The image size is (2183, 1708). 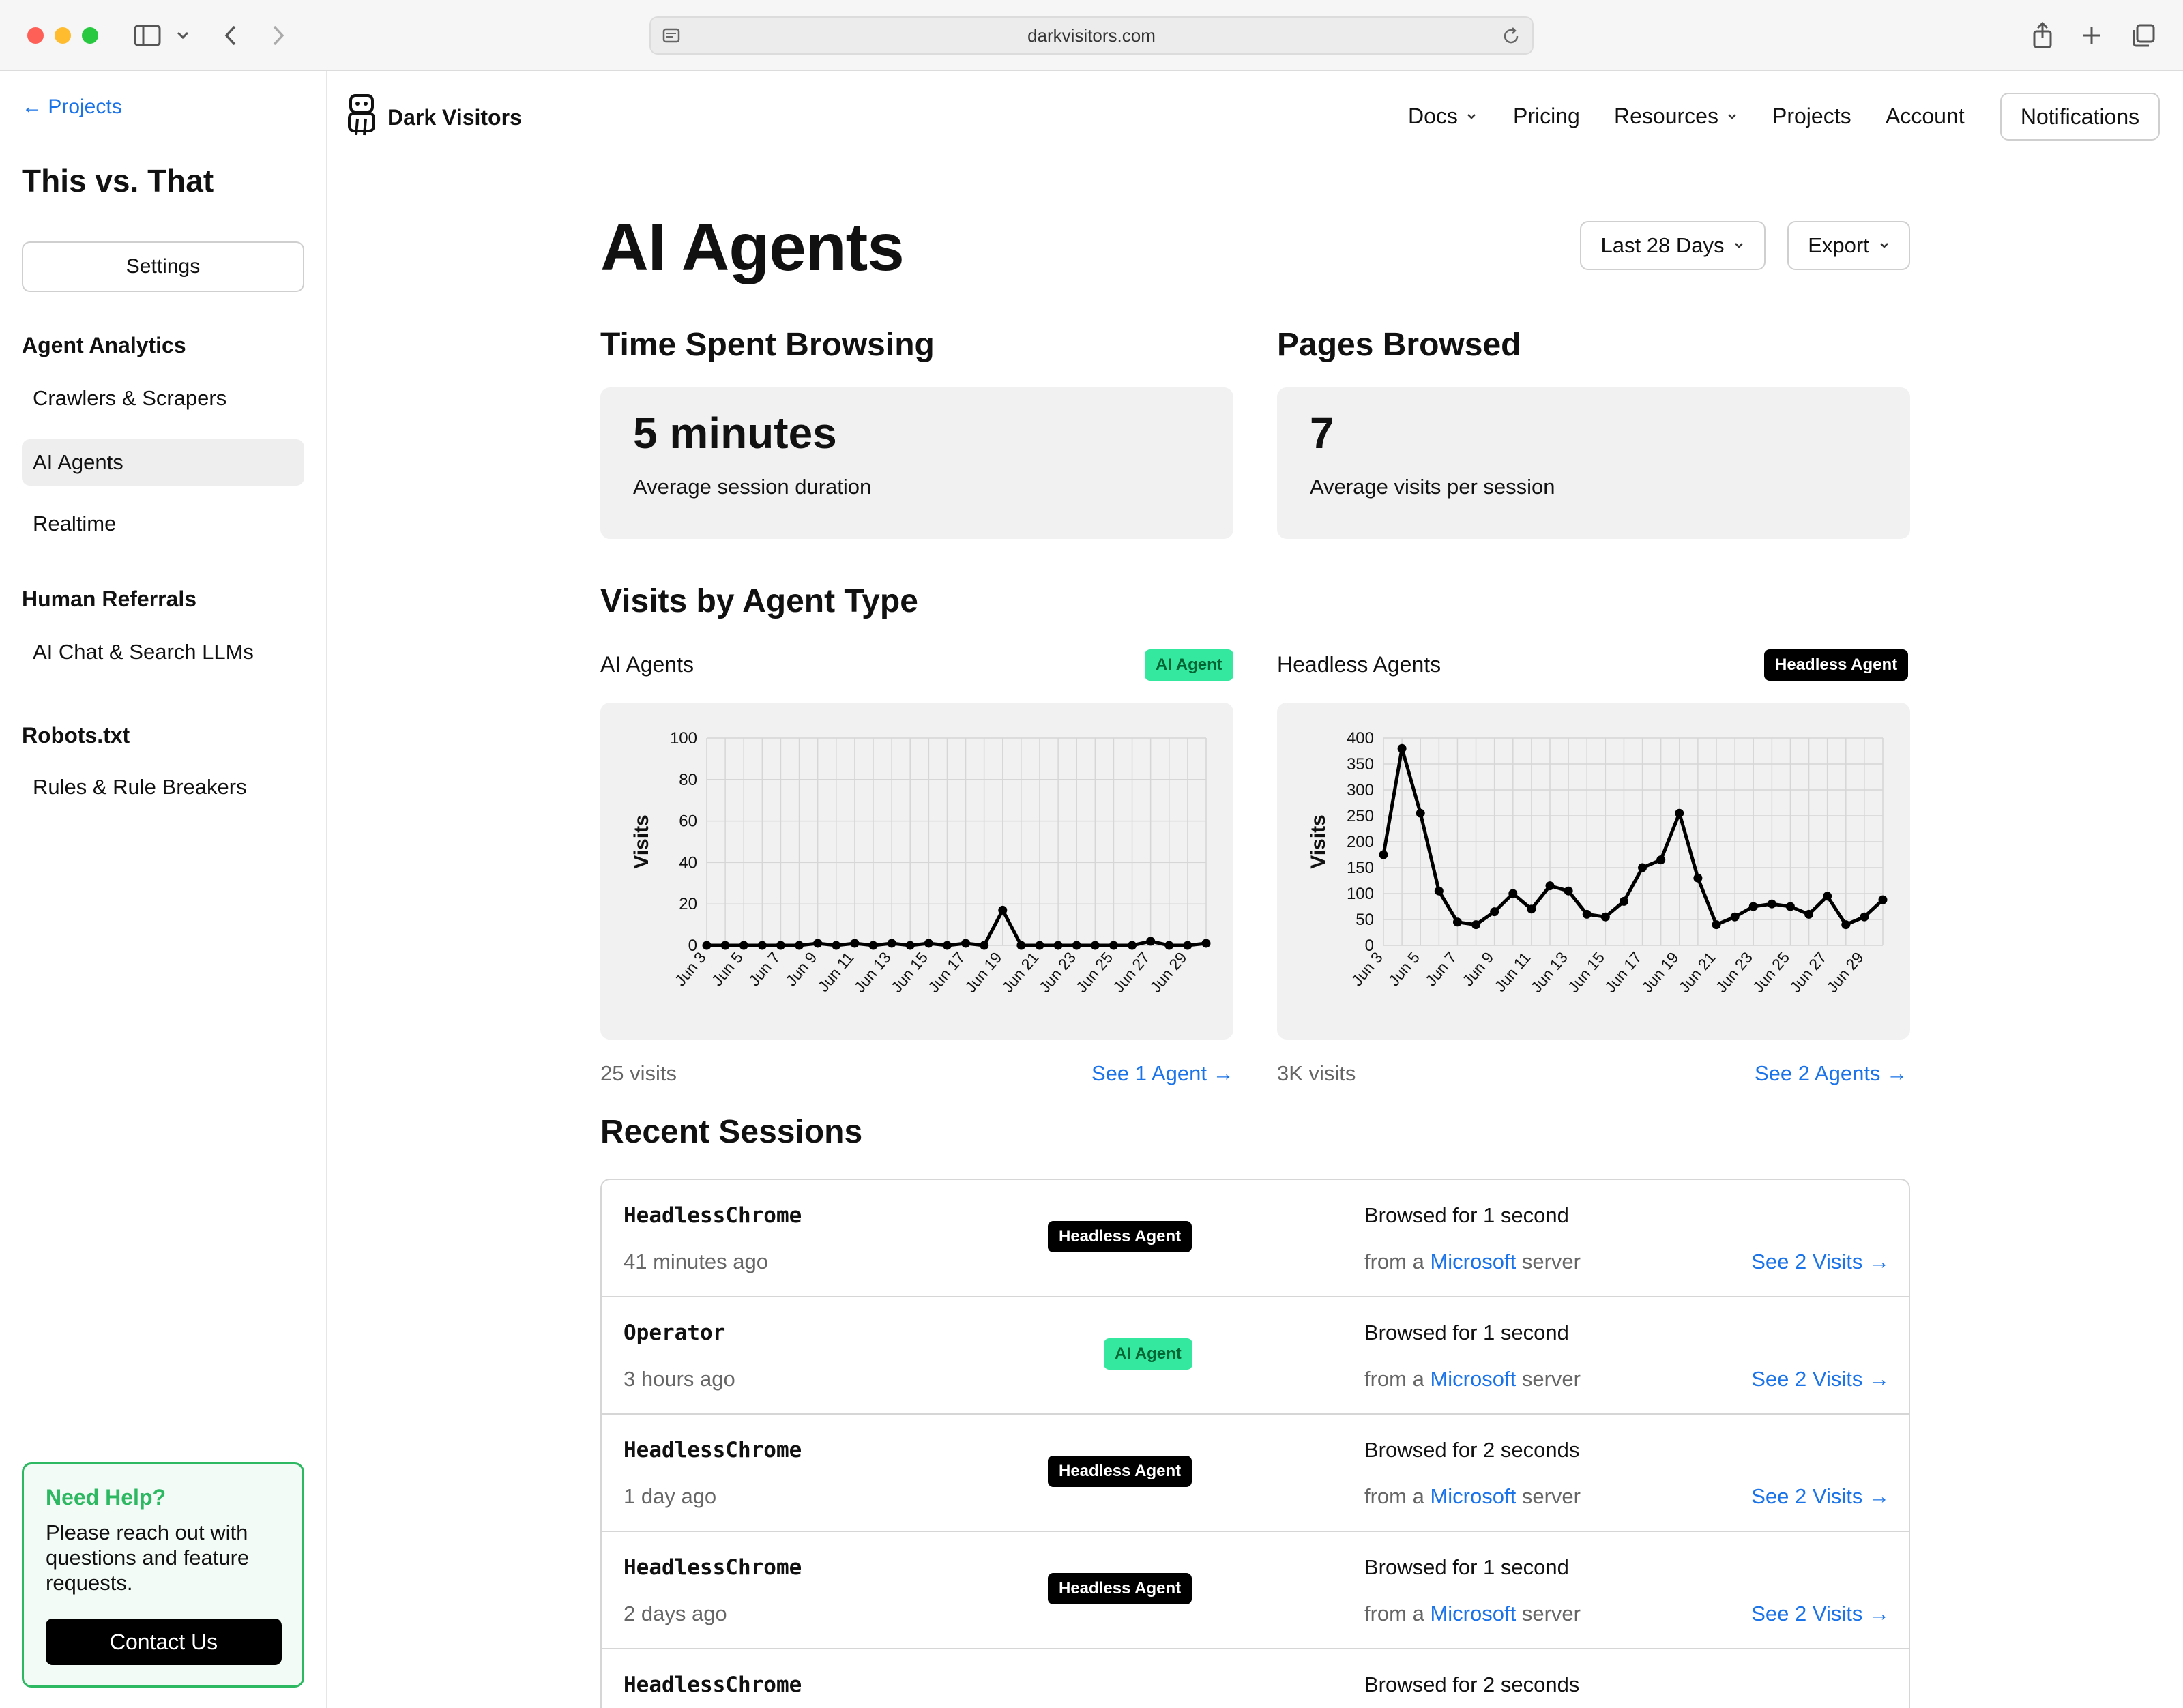 What do you see at coordinates (670, 1496) in the screenshot?
I see `session-time: 1 day ago` at bounding box center [670, 1496].